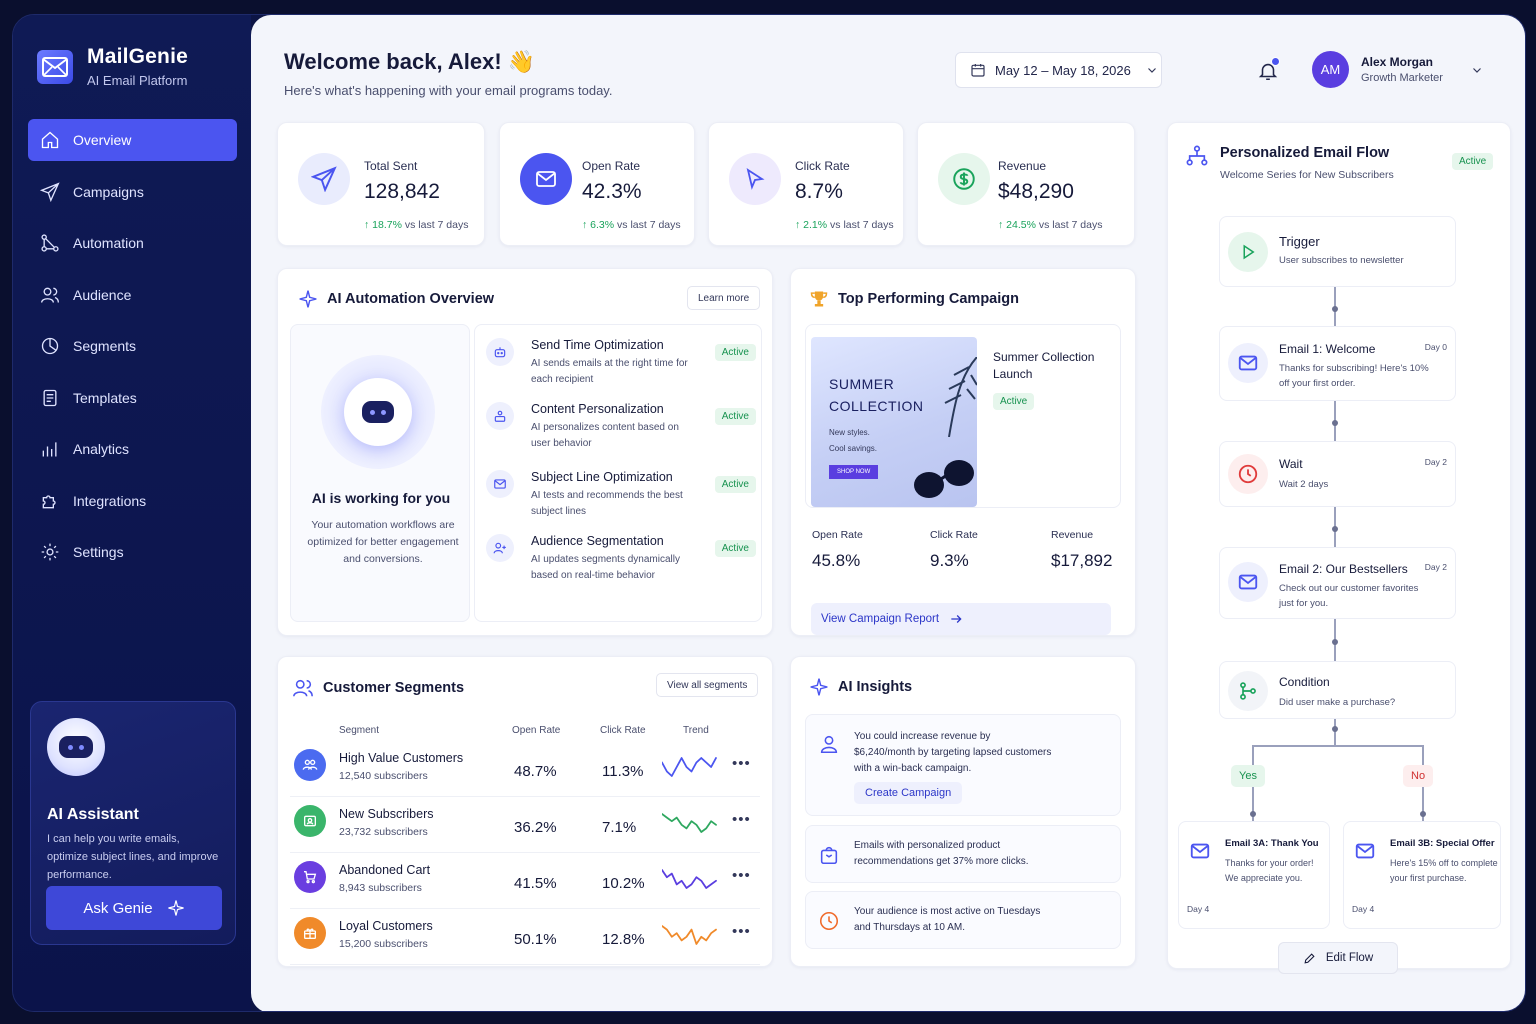 The height and width of the screenshot is (1024, 1536). Describe the element at coordinates (837, 535) in the screenshot. I see `metric-label: Open Rate` at that location.